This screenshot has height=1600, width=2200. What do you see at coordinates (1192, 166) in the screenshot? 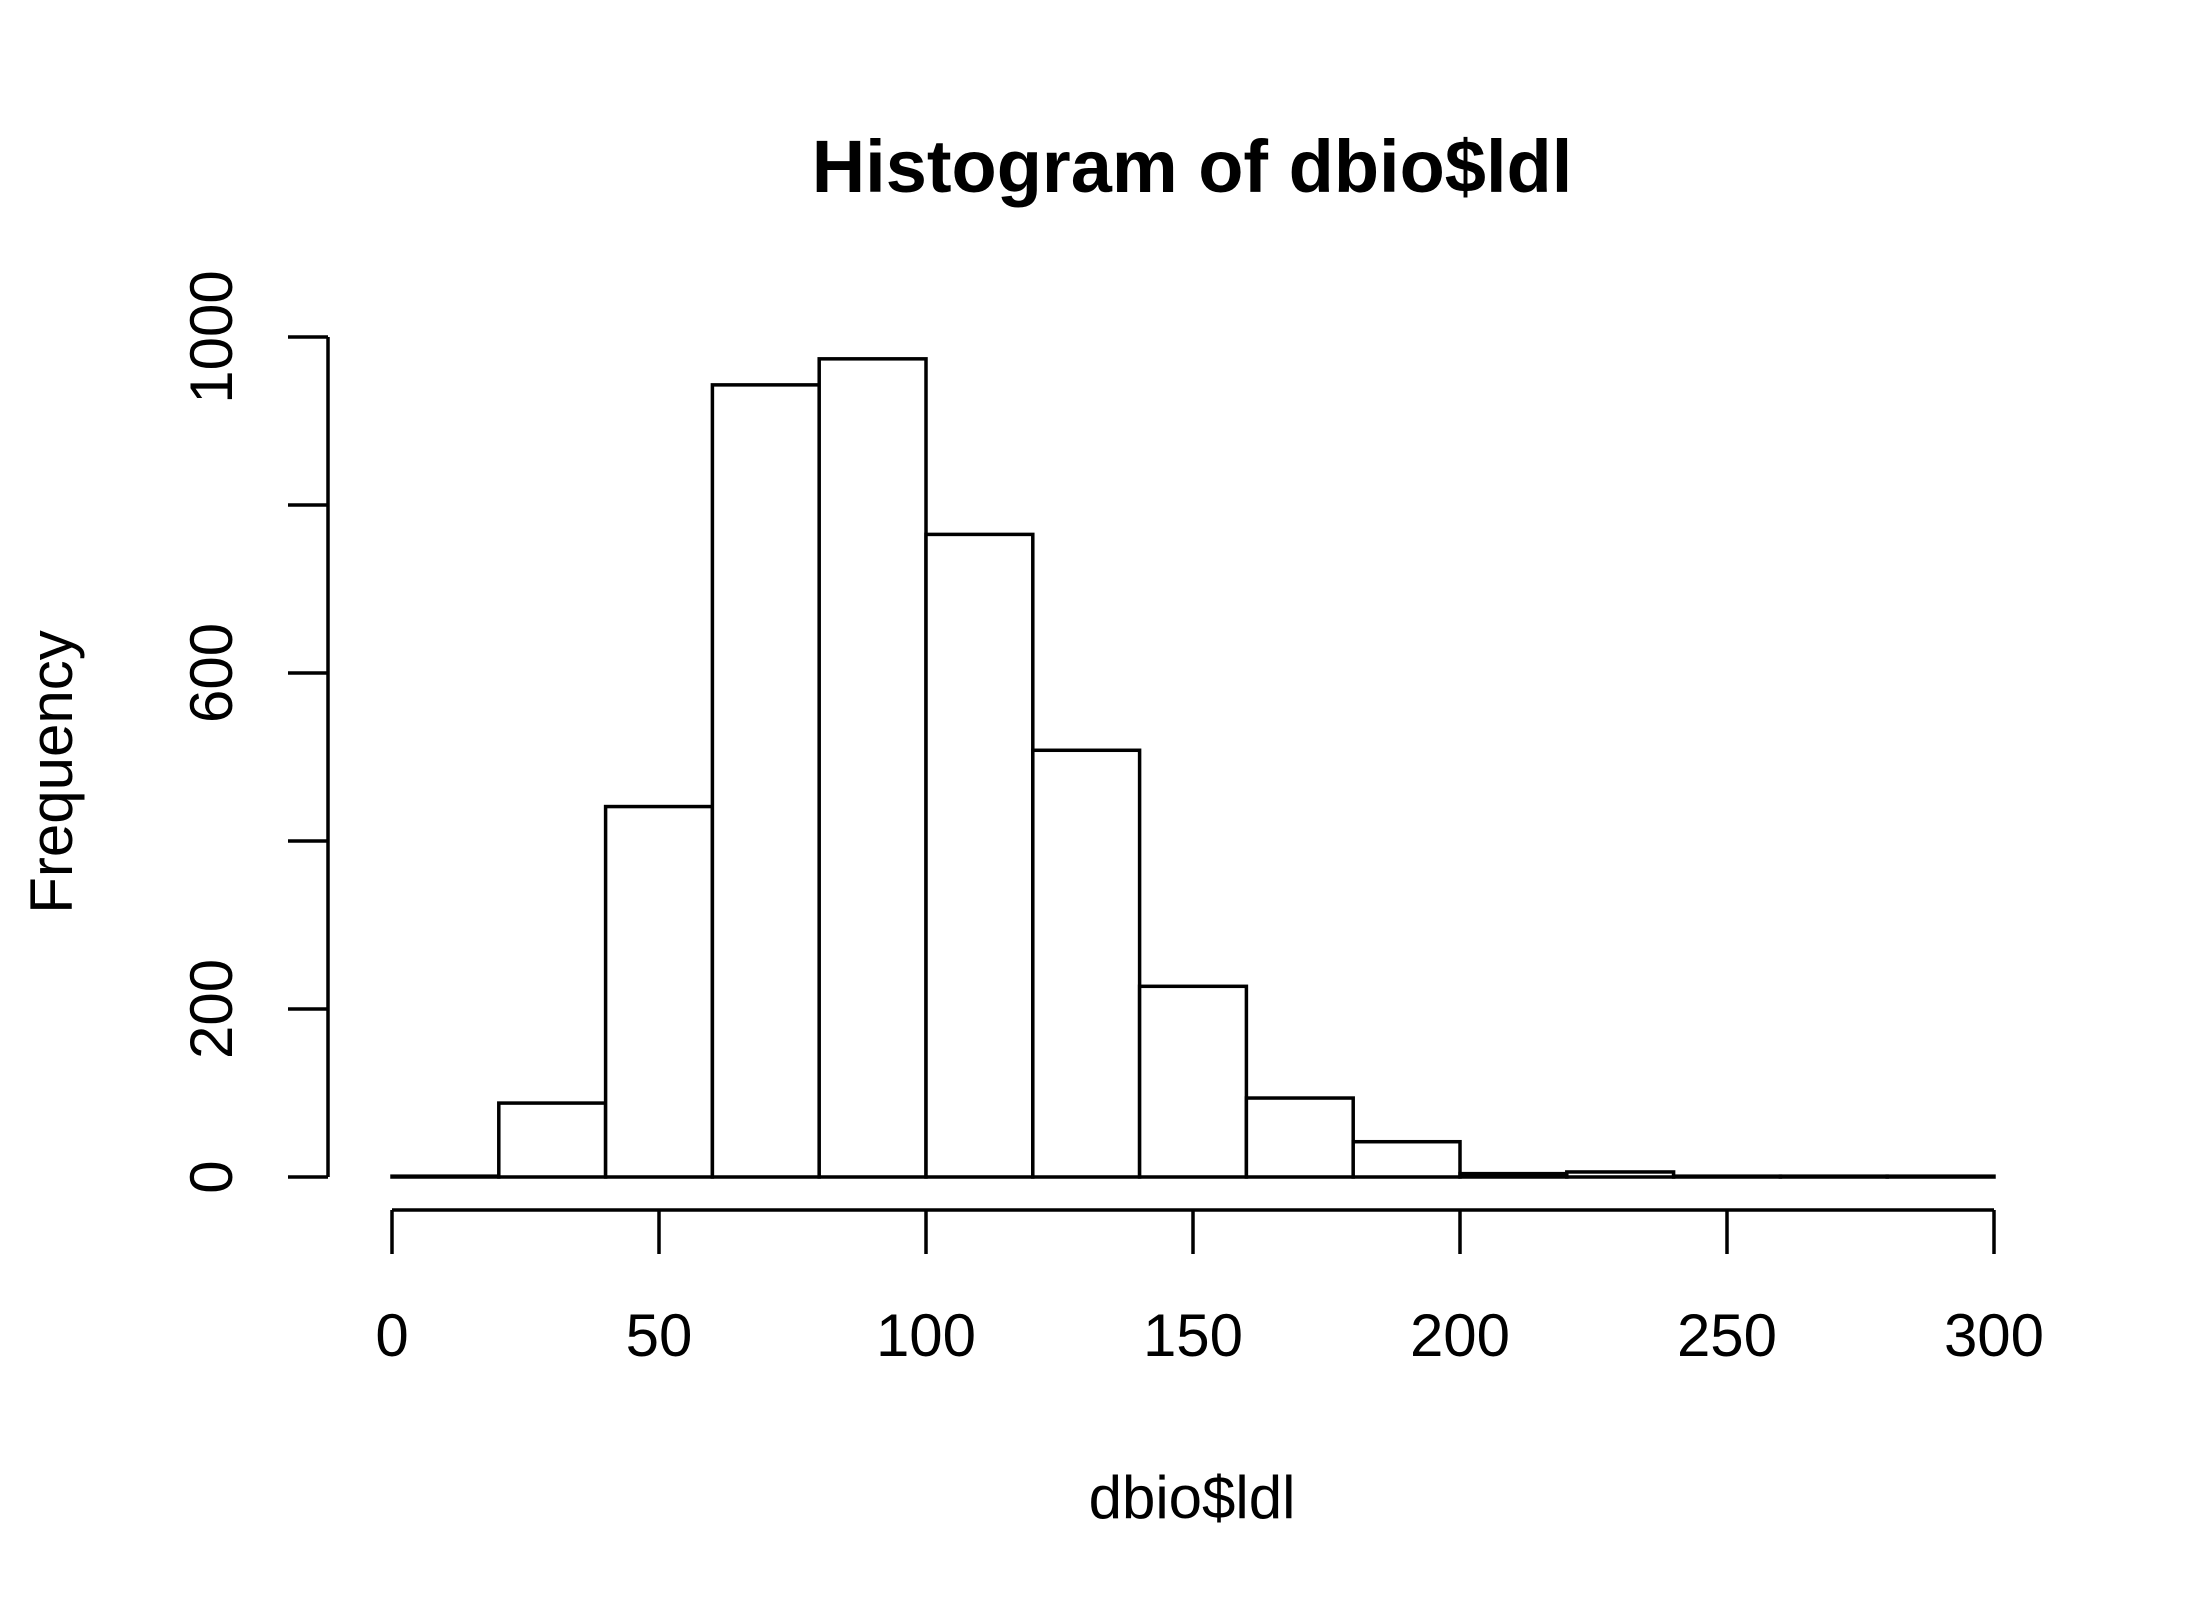
I see `chart-title: Histogram of dbio$ldl` at bounding box center [1192, 166].